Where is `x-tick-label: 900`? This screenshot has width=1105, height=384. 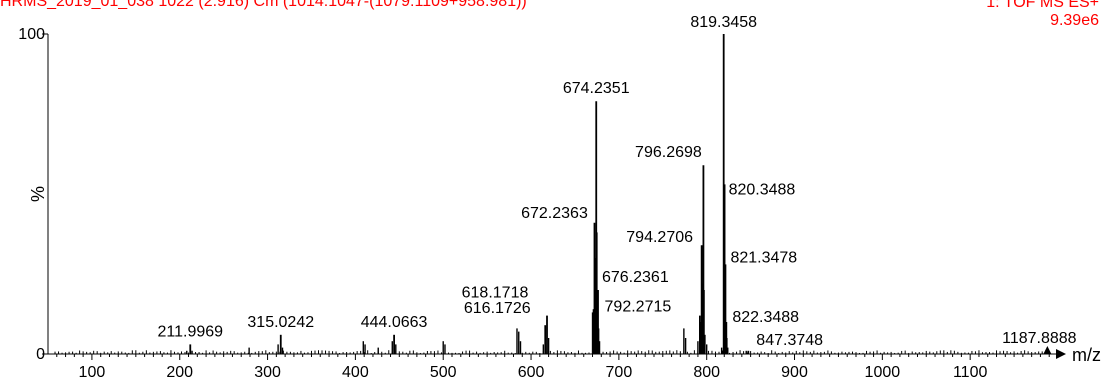
x-tick-label: 900 is located at coordinates (794, 372).